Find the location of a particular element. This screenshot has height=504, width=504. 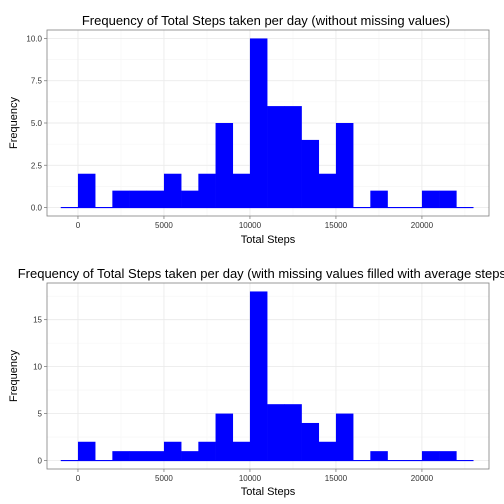

y-tick-label: 2.5 is located at coordinates (37, 165).